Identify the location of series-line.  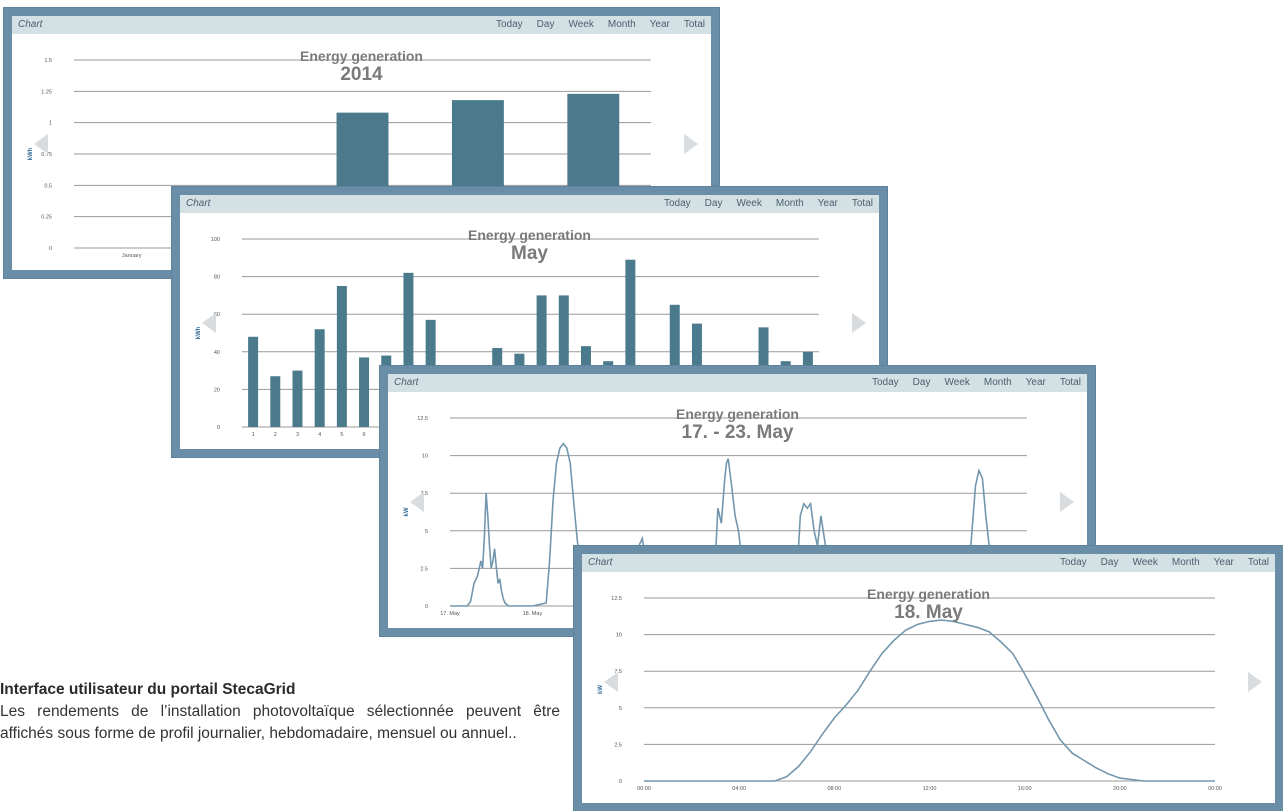
(929, 700).